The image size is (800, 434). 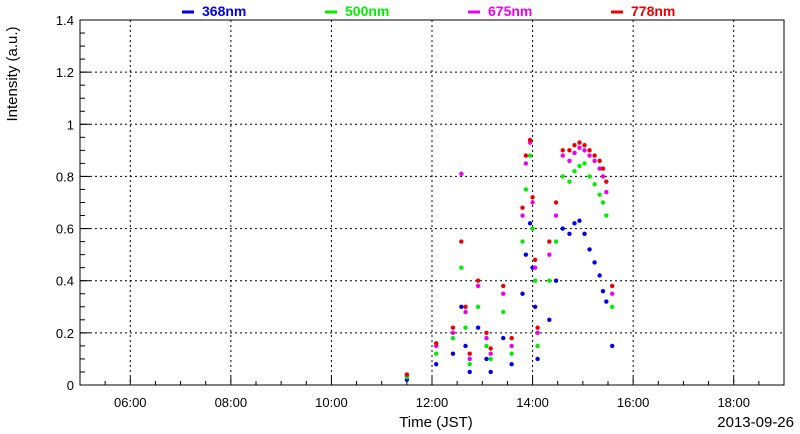 What do you see at coordinates (12, 73) in the screenshot?
I see `y-axis-title: Intensity (a.u.)` at bounding box center [12, 73].